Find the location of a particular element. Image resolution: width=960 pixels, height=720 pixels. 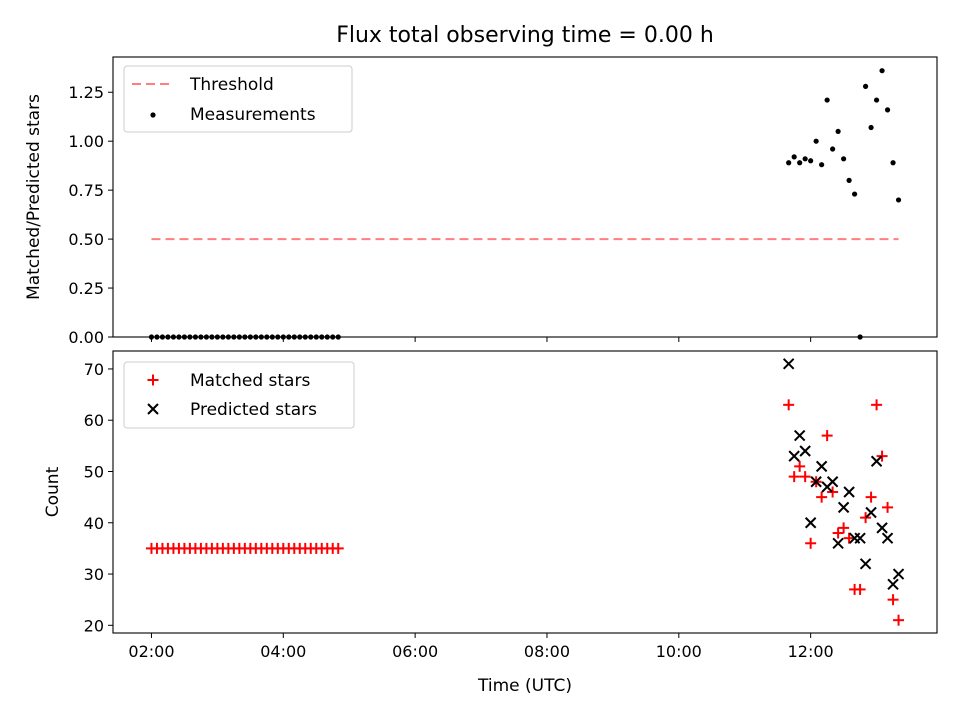

y-tick-label: 0.25 is located at coordinates (86, 288).